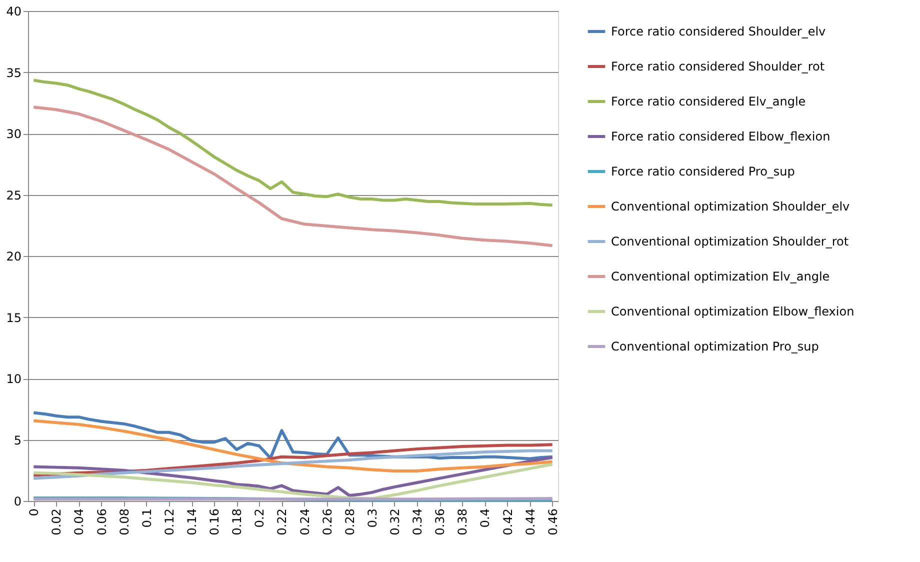 The width and height of the screenshot is (920, 562). Describe the element at coordinates (147, 518) in the screenshot. I see `x-tick-label: 0.1` at that location.